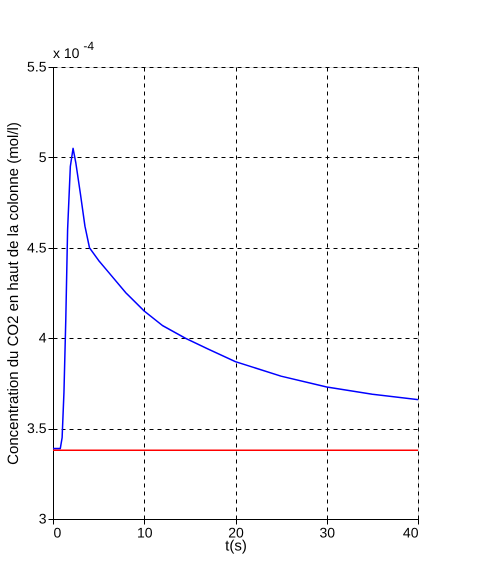  I want to click on y-tick-label: 4.5, so click(37, 247).